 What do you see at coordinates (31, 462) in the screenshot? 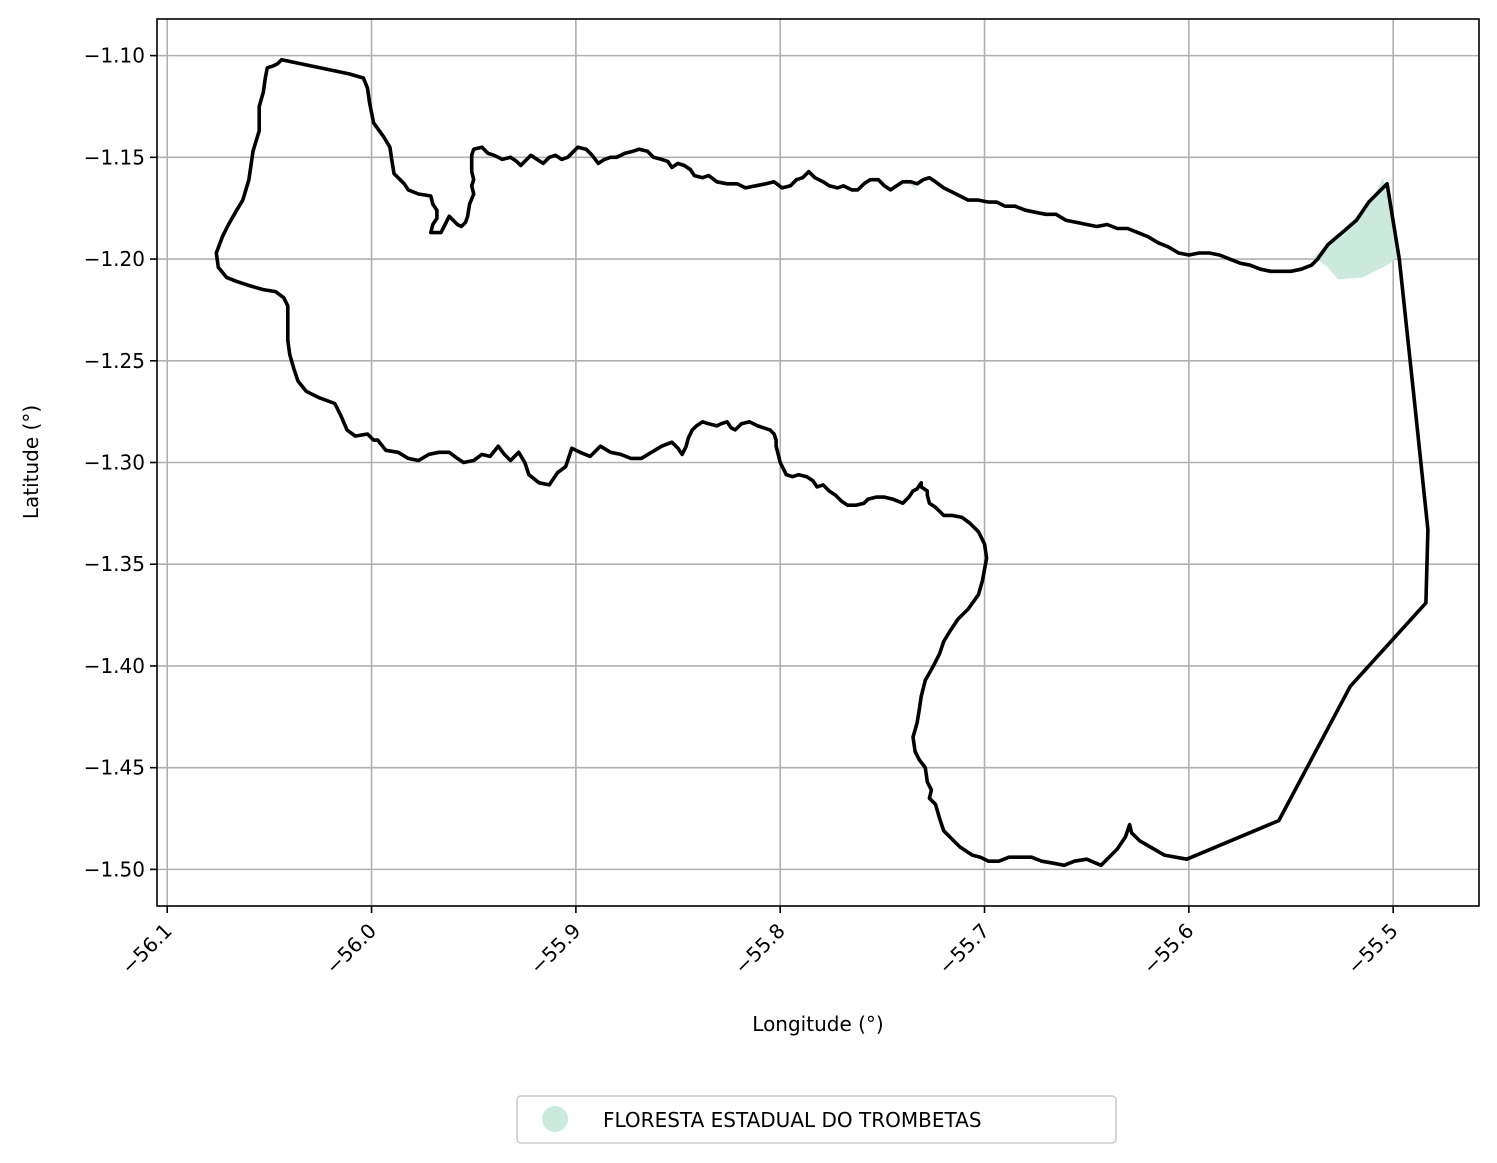
I see `y-axis-label: Latitude (°)` at bounding box center [31, 462].